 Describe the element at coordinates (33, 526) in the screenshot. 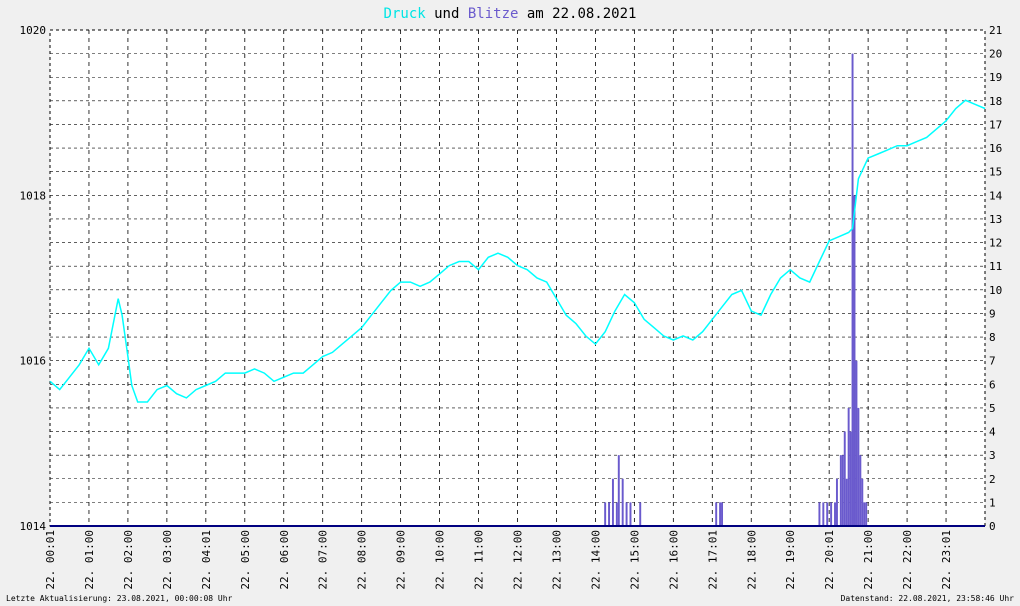

I see `y-left-tick-label: 1014` at that location.